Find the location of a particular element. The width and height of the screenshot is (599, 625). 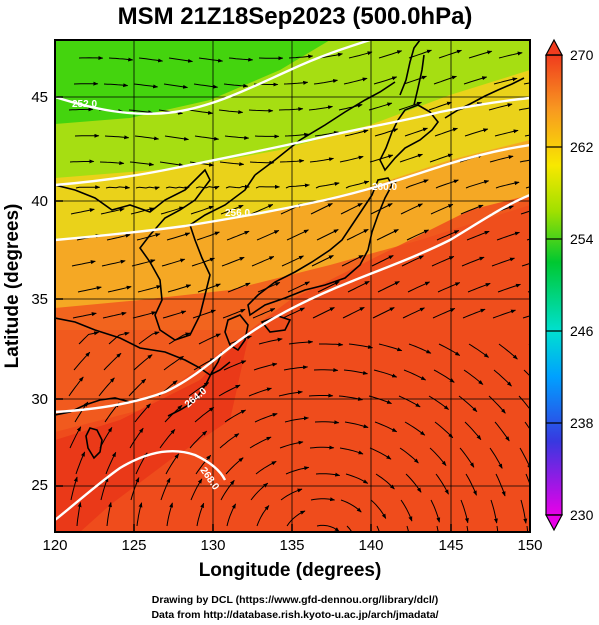

y-tick-label: 40 is located at coordinates (39, 201).